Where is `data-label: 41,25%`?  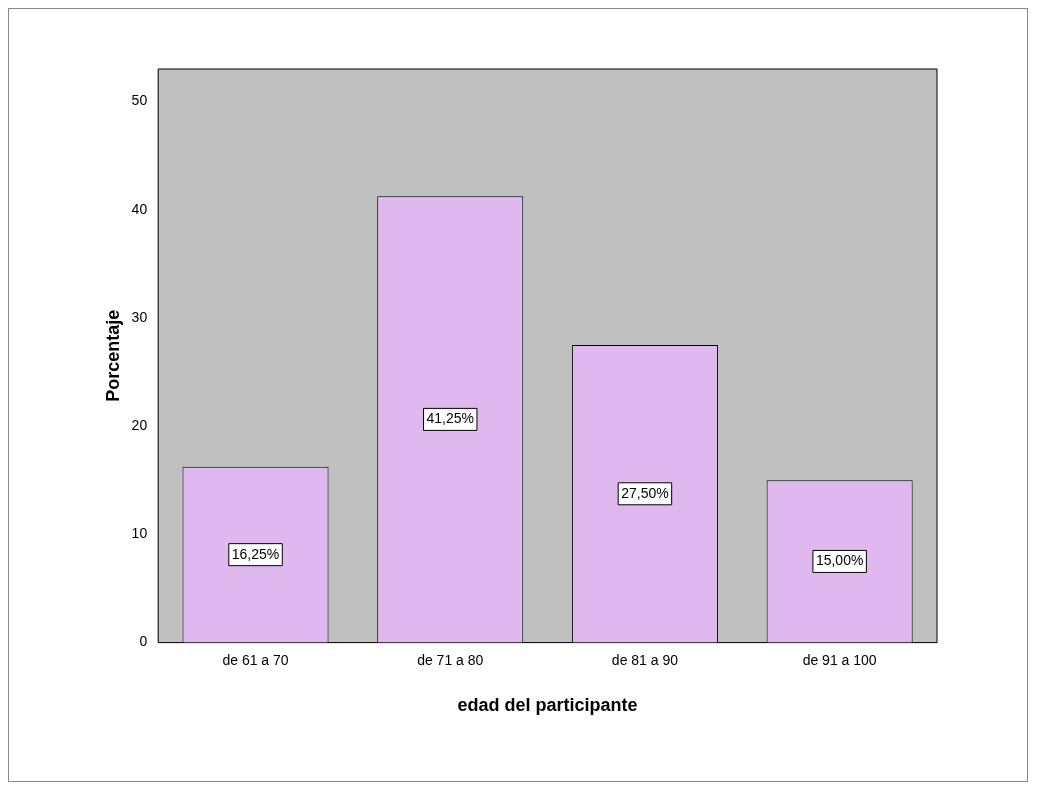
data-label: 41,25% is located at coordinates (450, 418).